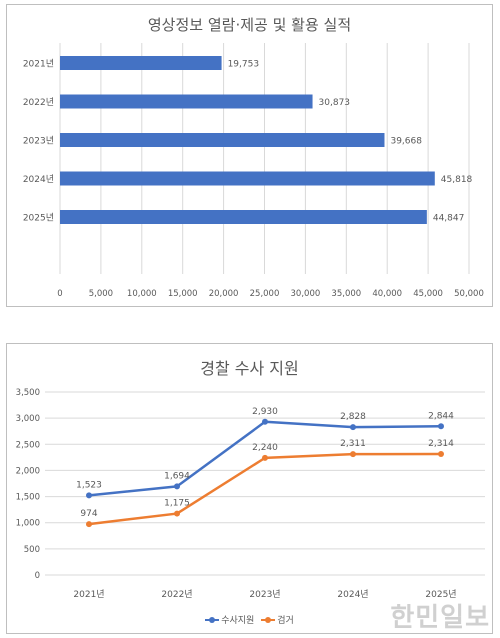 The width and height of the screenshot is (500, 638). I want to click on data-label: 45,818, so click(457, 180).